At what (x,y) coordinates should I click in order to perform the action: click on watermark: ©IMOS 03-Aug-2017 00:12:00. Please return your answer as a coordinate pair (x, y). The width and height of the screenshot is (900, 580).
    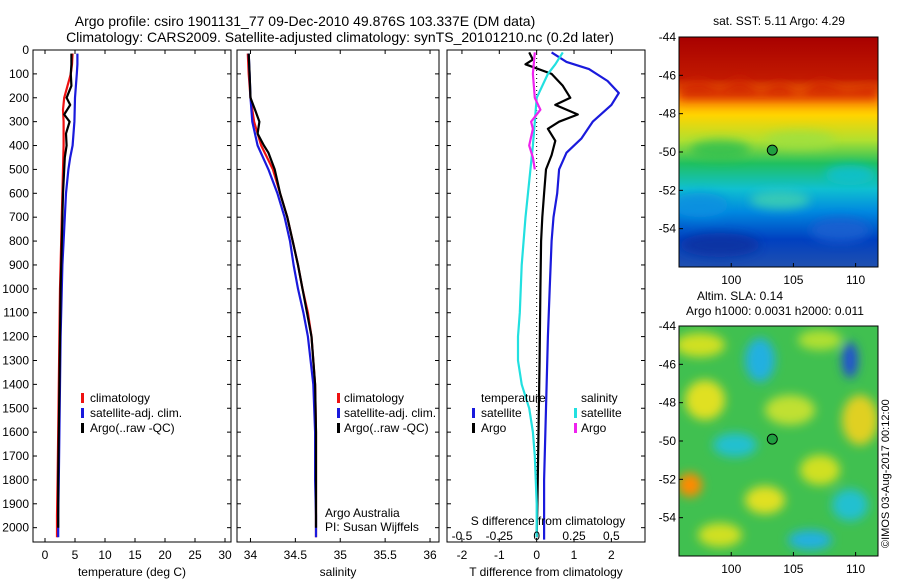
    Looking at the image, I should click on (886, 473).